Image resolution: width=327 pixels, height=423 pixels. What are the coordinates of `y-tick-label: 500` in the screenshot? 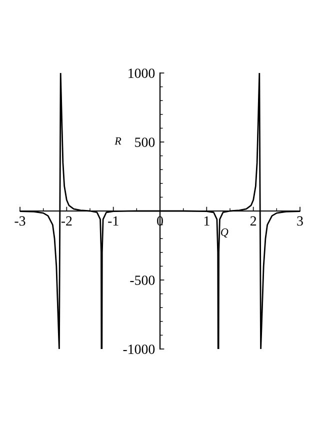 It's located at (145, 142).